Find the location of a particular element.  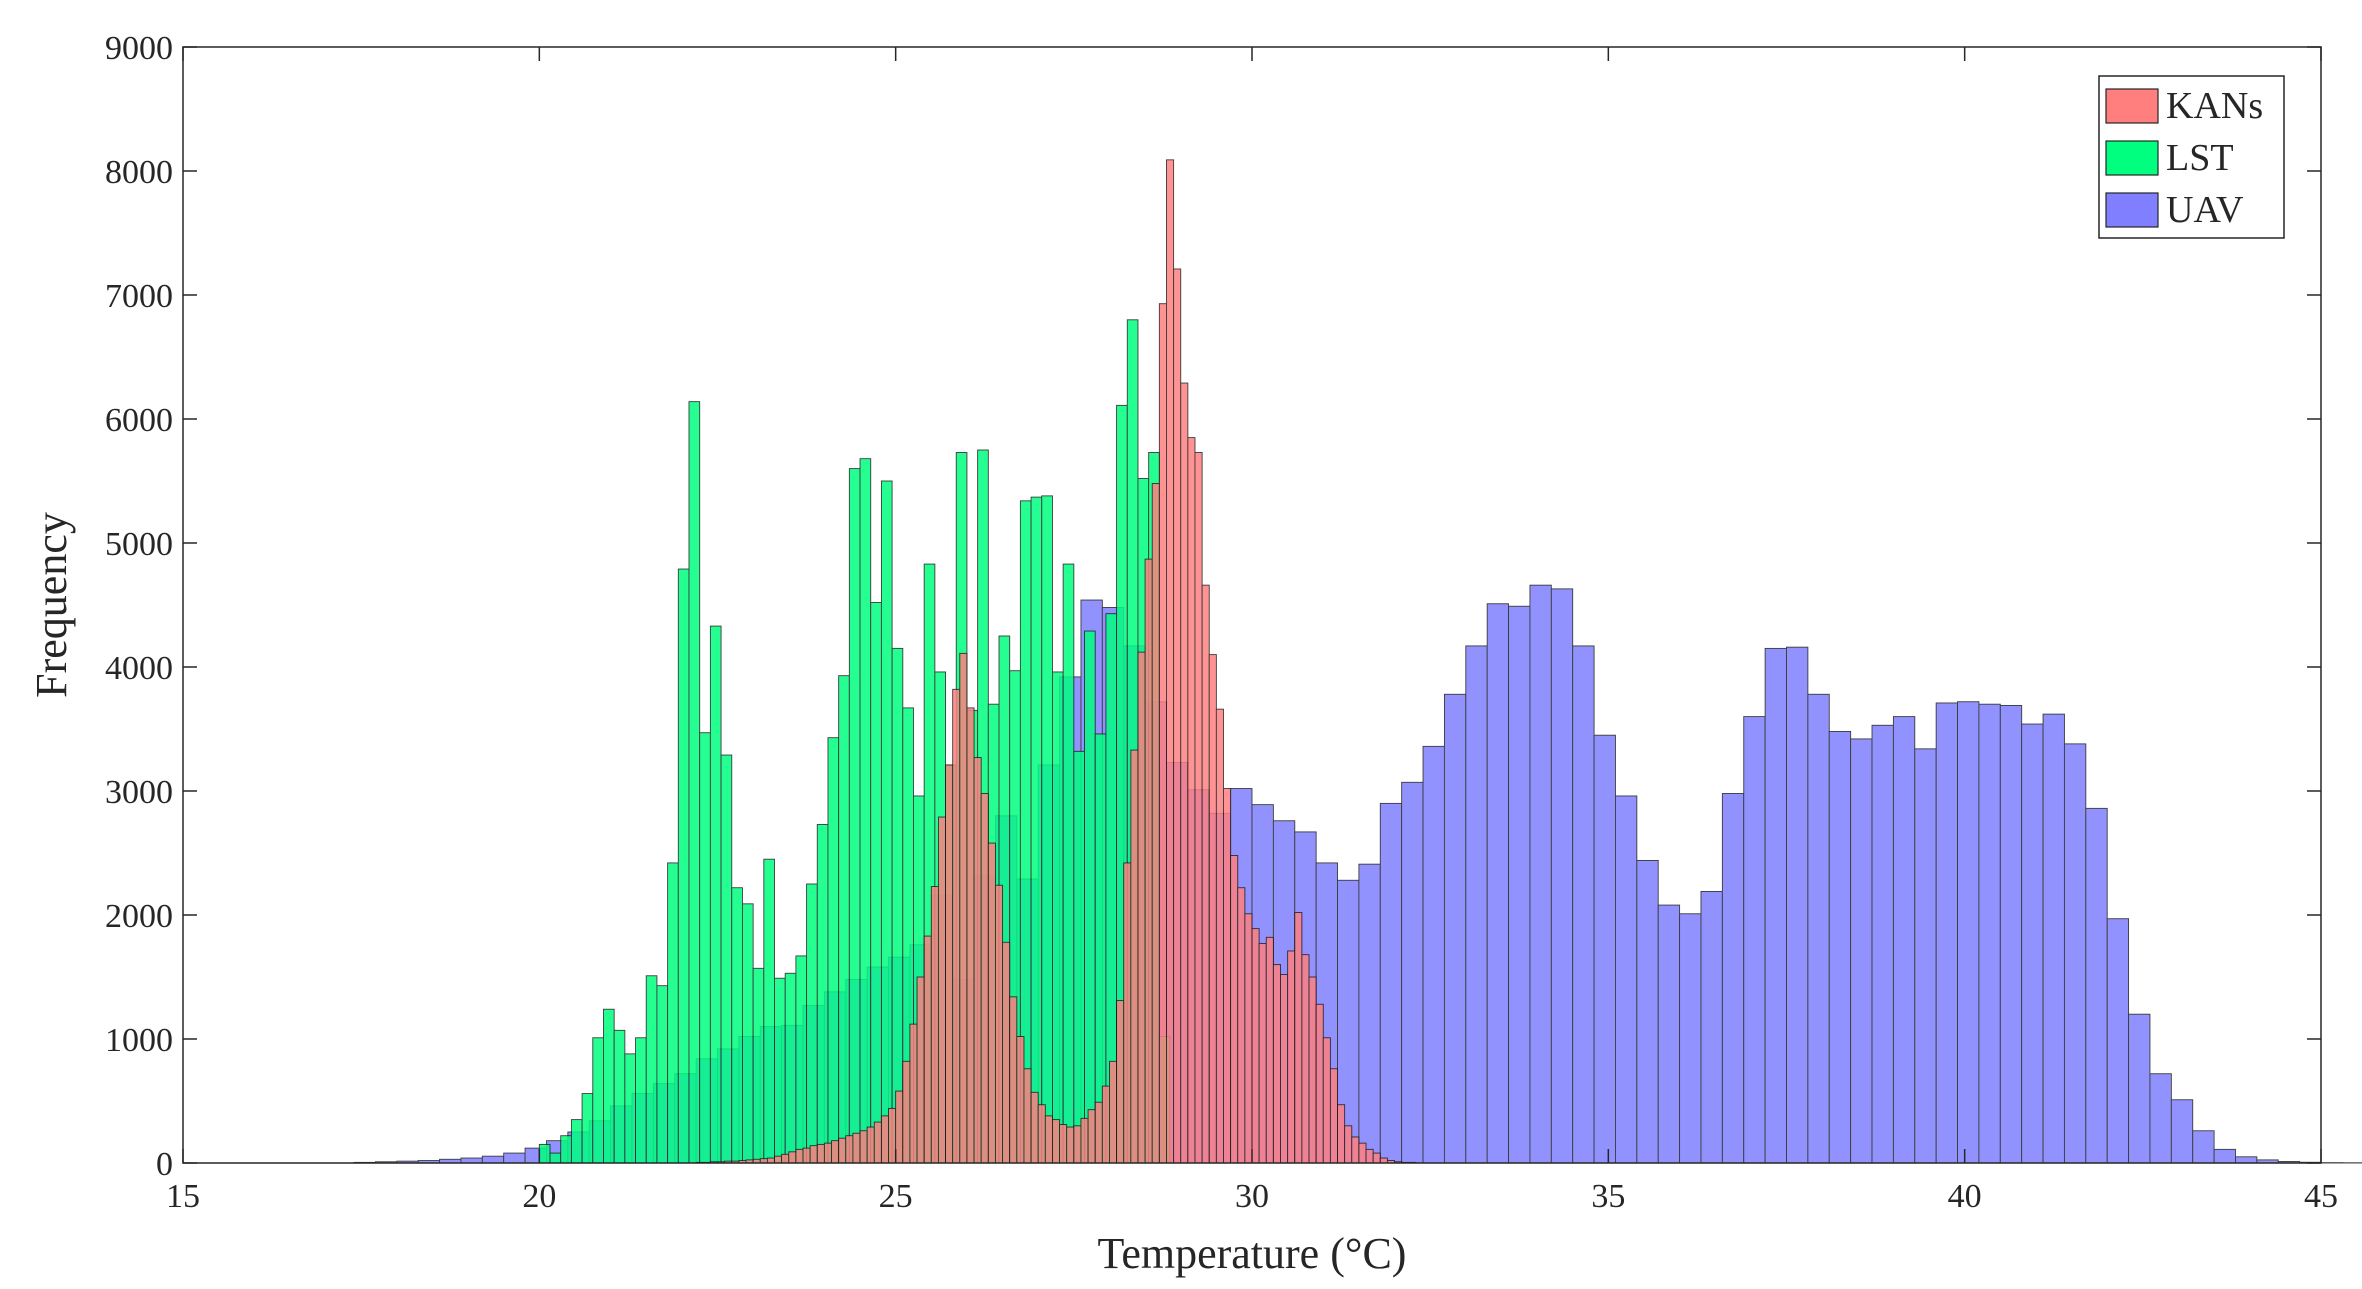

legend-swatch-uav is located at coordinates (2132, 210).